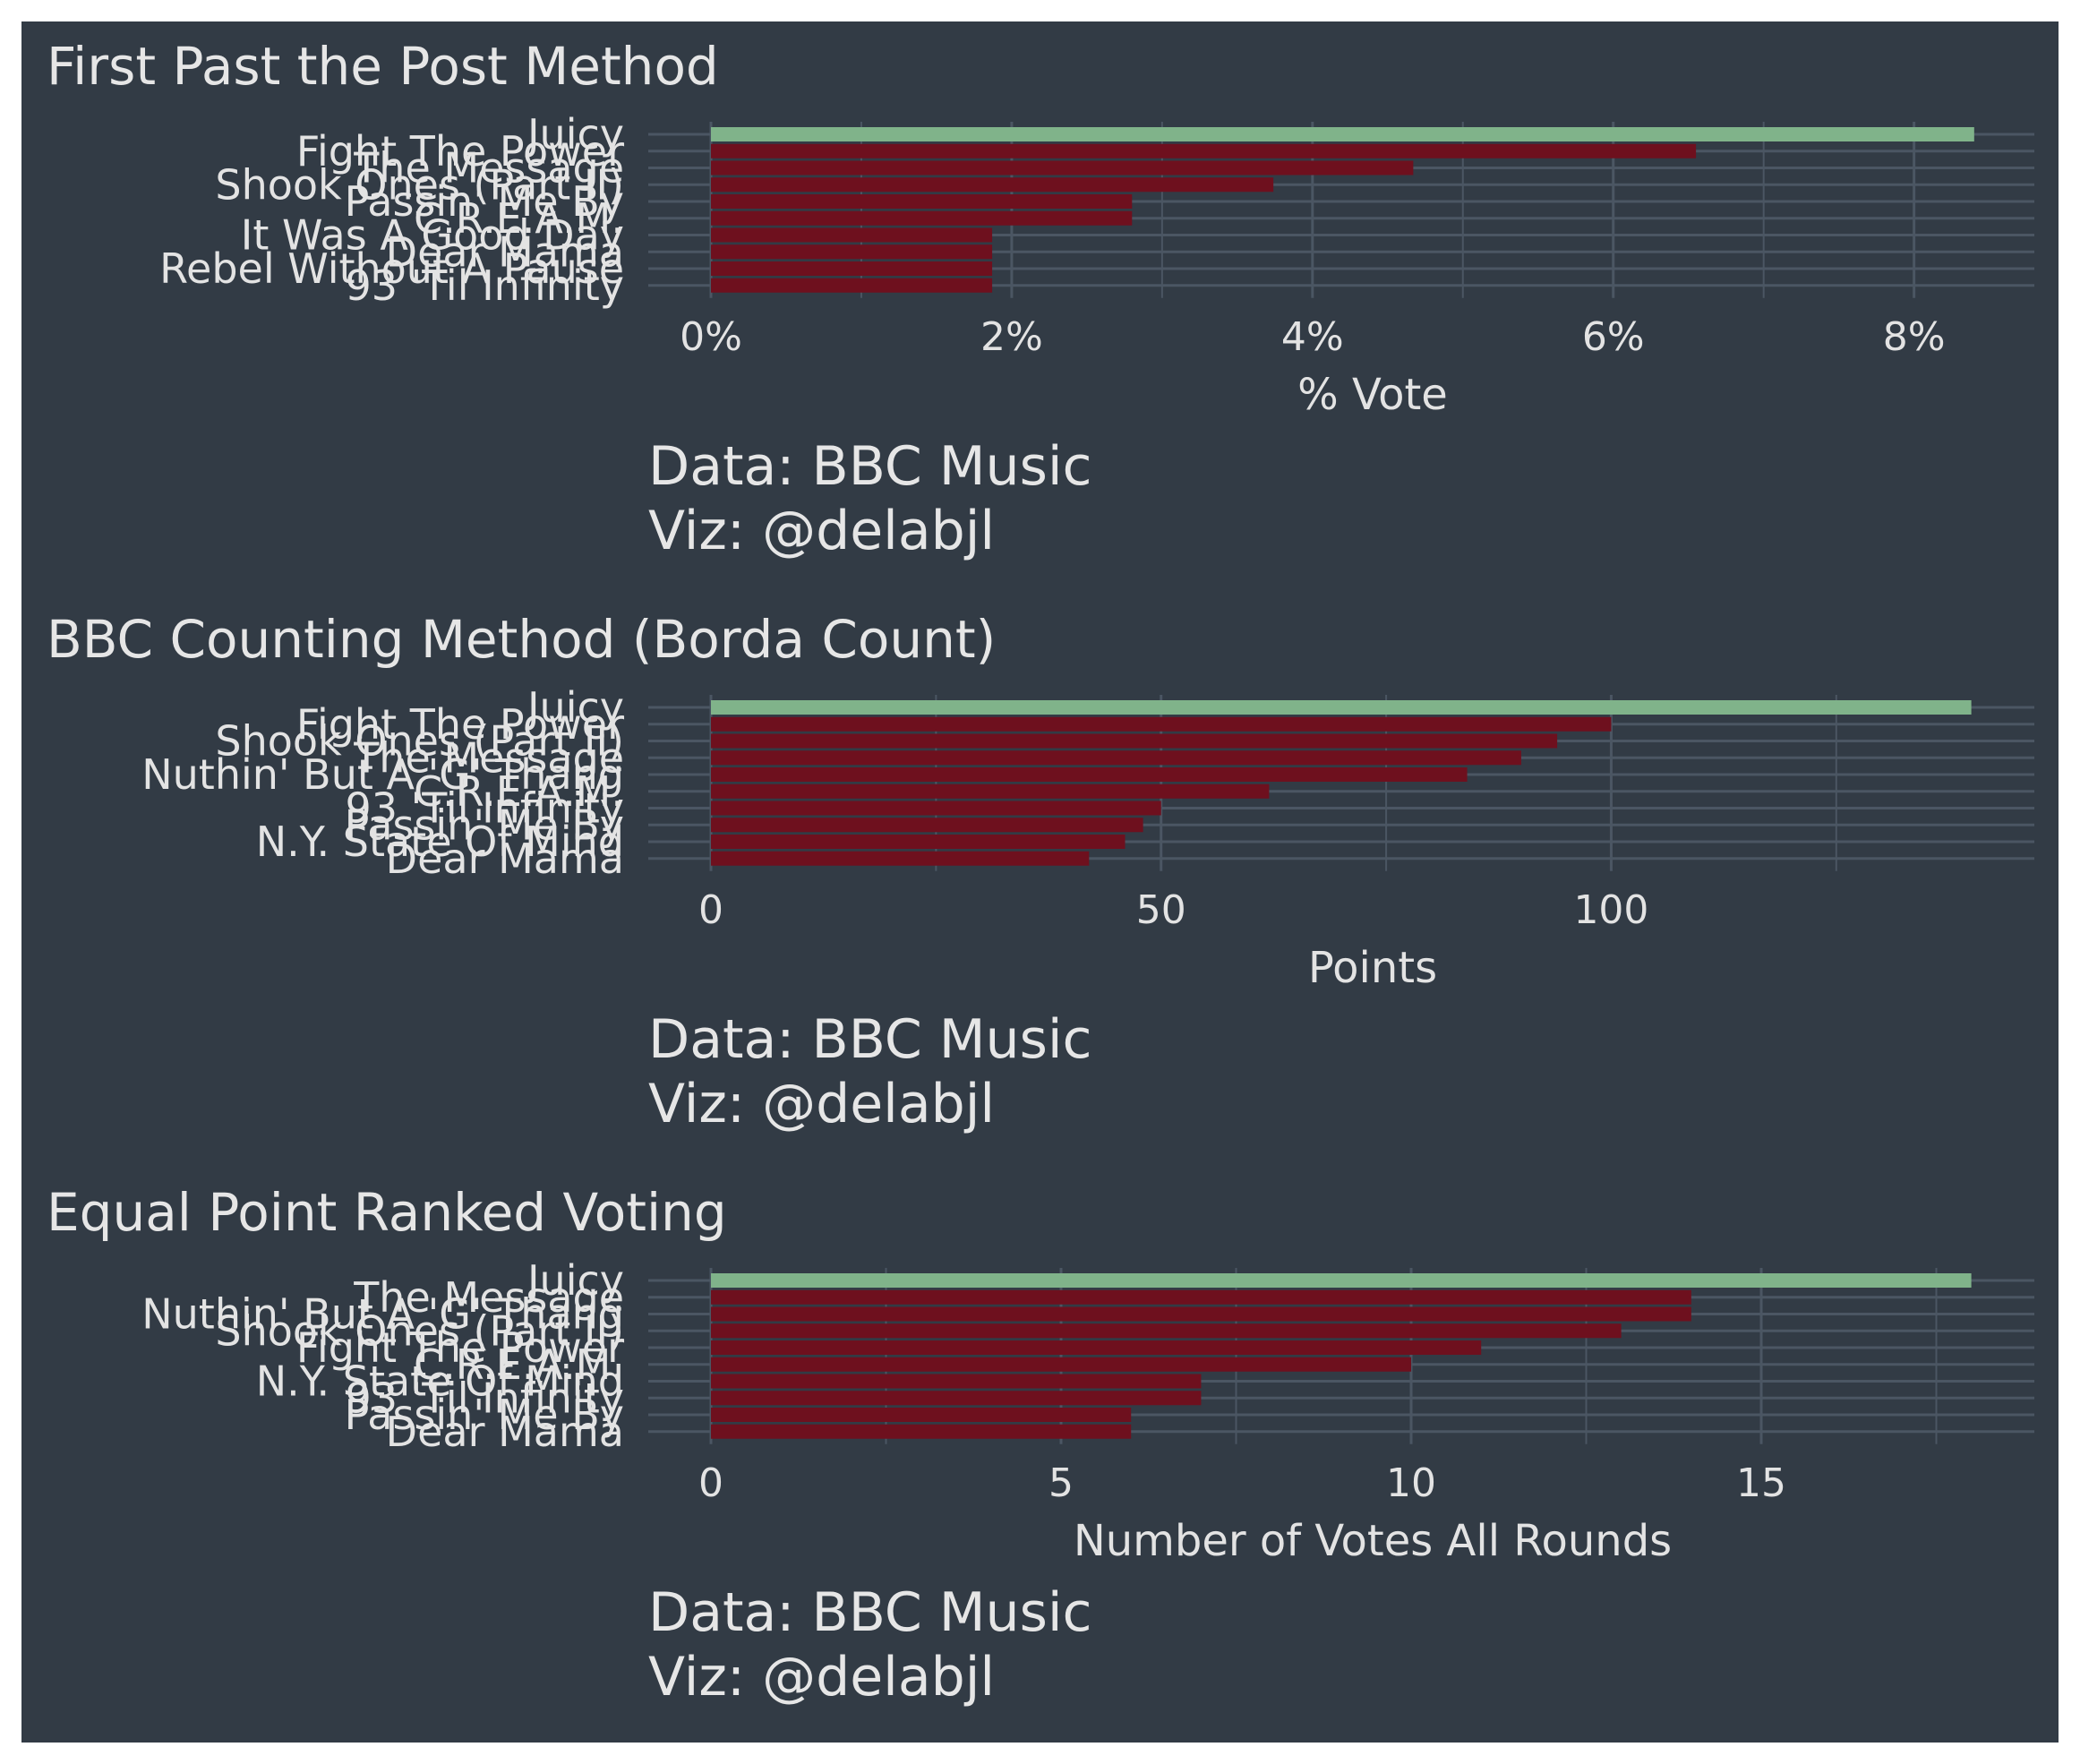  What do you see at coordinates (711, 337) in the screenshot?
I see `x-tick-label: 0%` at bounding box center [711, 337].